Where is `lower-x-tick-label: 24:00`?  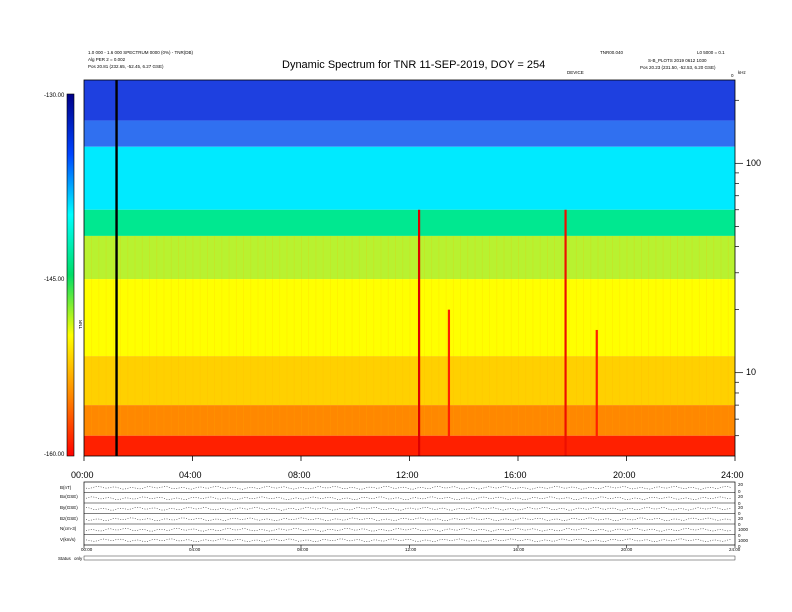
lower-x-tick-label: 24:00 is located at coordinates (735, 549).